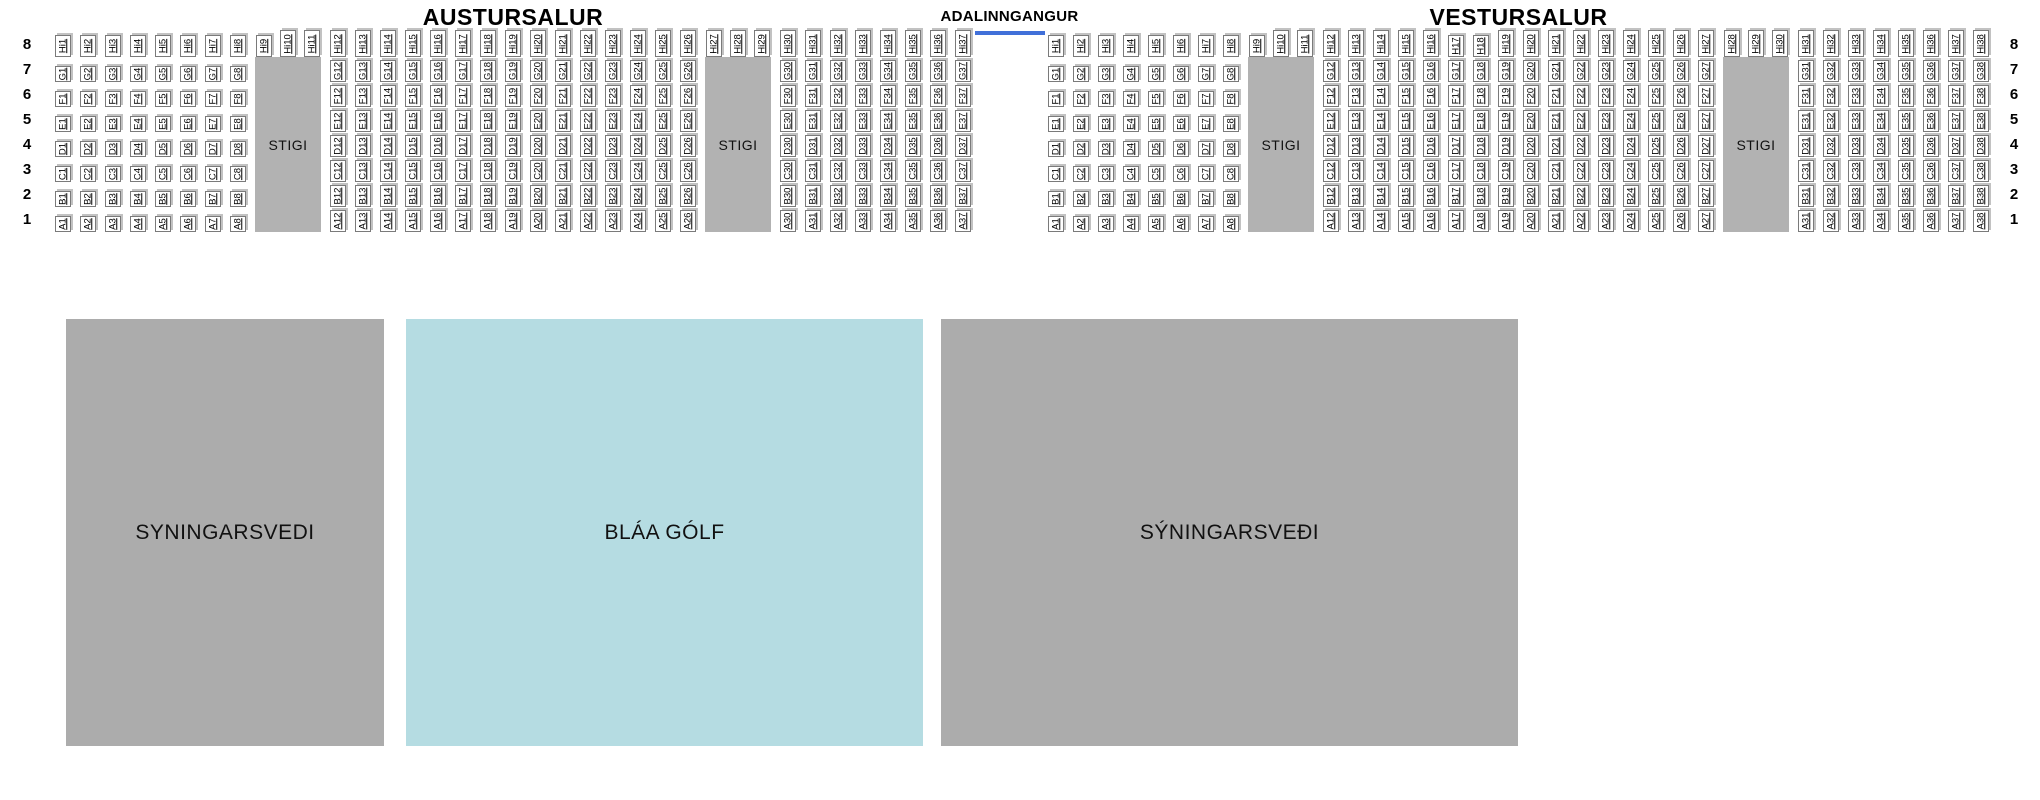  I want to click on seat-E1: E1, so click(1056, 124).